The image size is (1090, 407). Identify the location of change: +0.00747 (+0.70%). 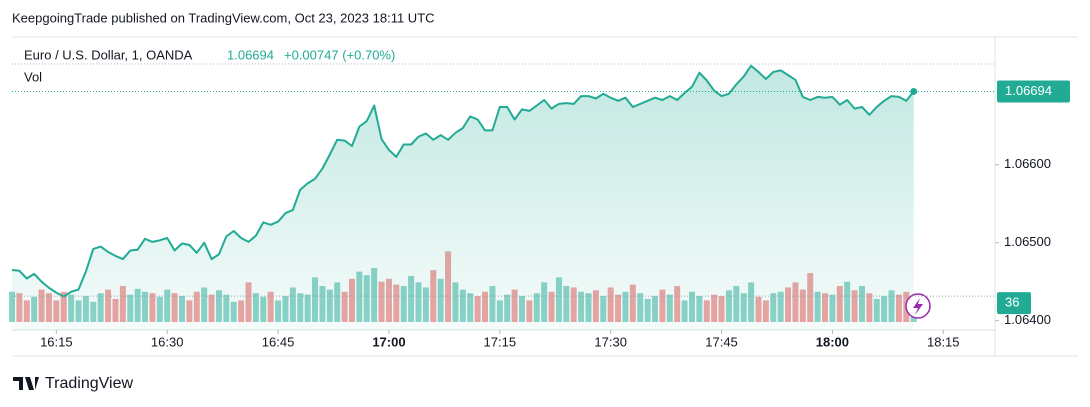
(339, 54).